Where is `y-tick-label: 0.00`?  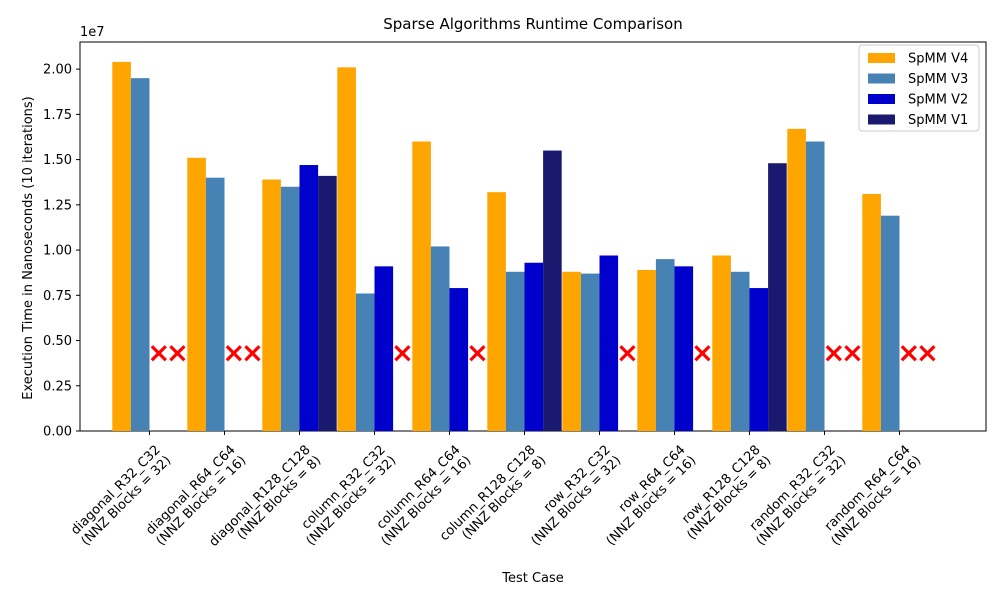
y-tick-label: 0.00 is located at coordinates (57, 432).